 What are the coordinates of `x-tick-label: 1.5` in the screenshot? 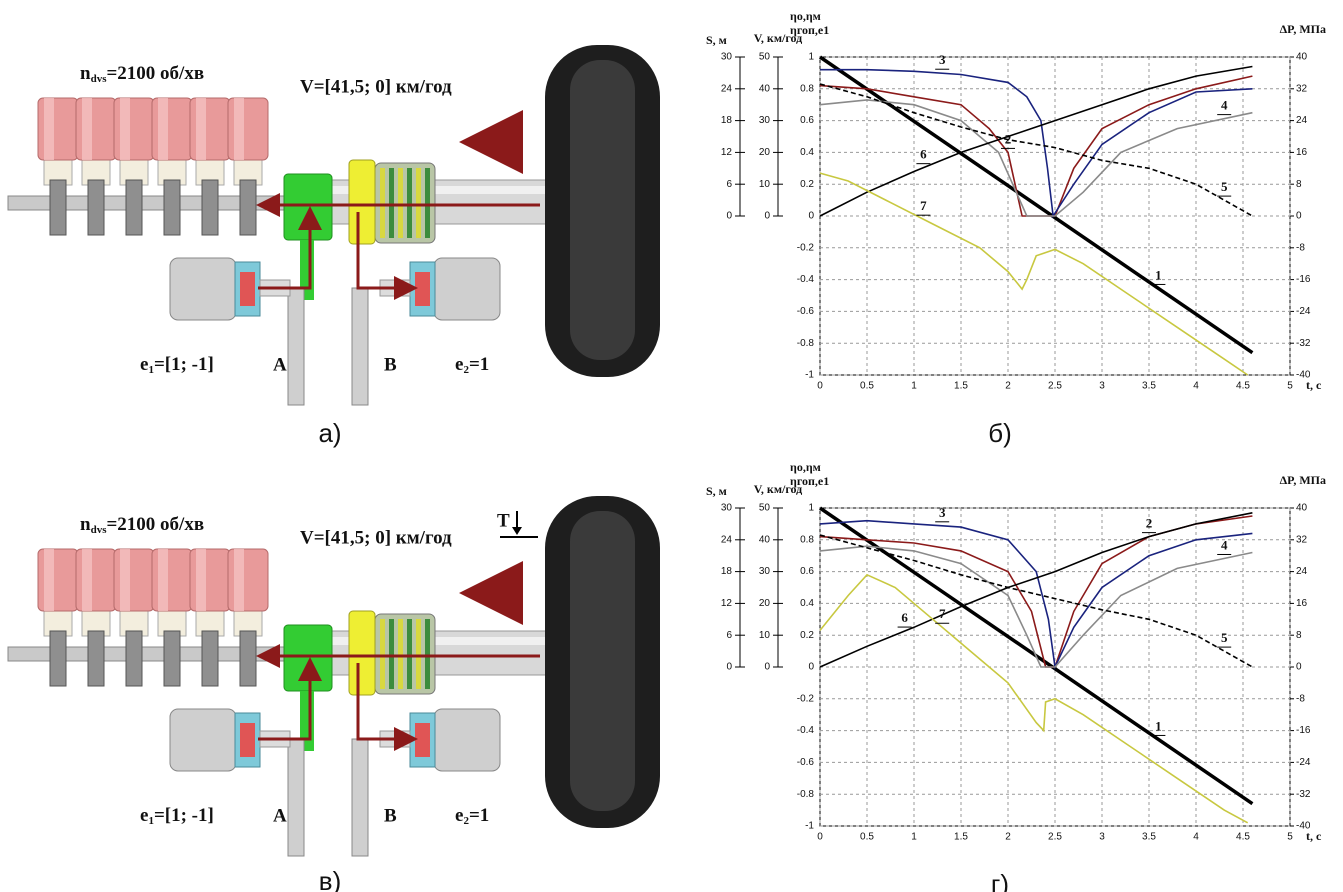 It's located at (961, 386).